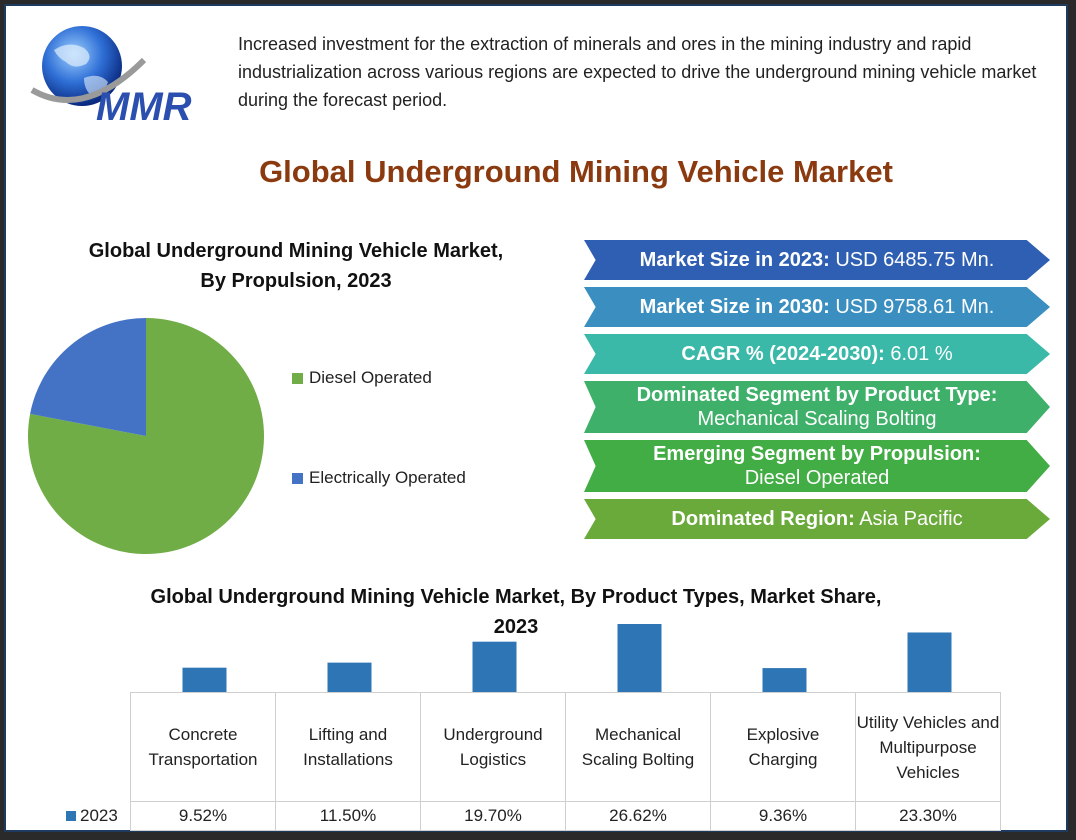  I want to click on stat-dominated-region: Dominated Region: Asia Pacific, so click(817, 519).